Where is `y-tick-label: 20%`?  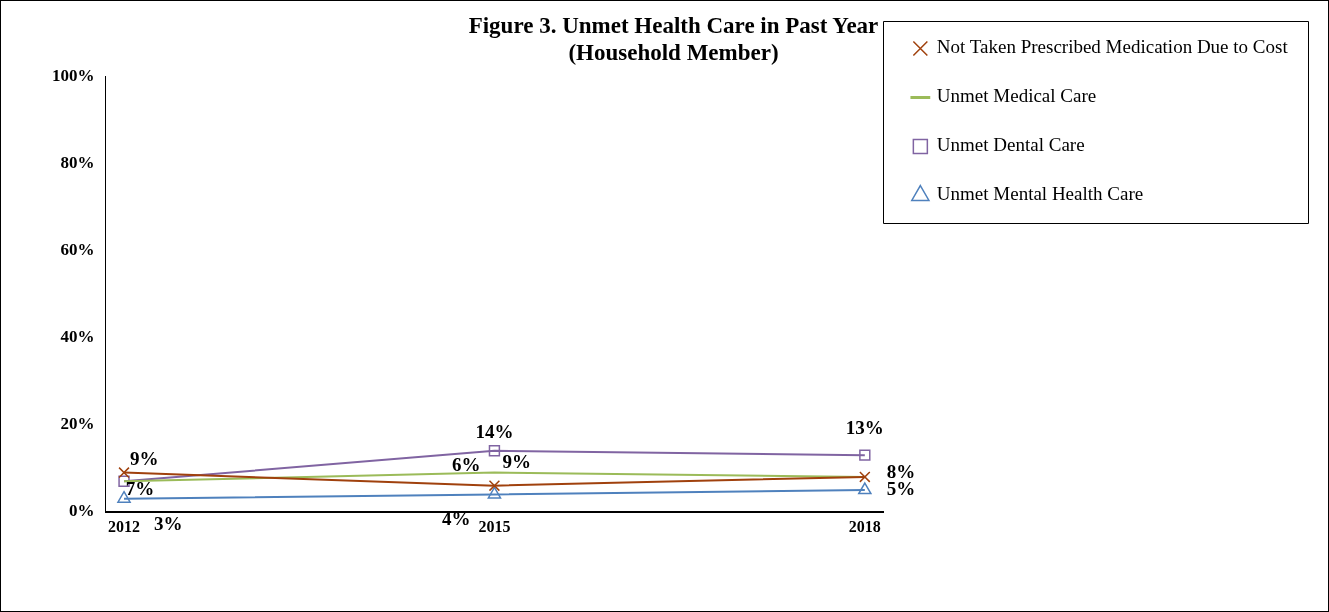
y-tick-label: 20% is located at coordinates (77, 424).